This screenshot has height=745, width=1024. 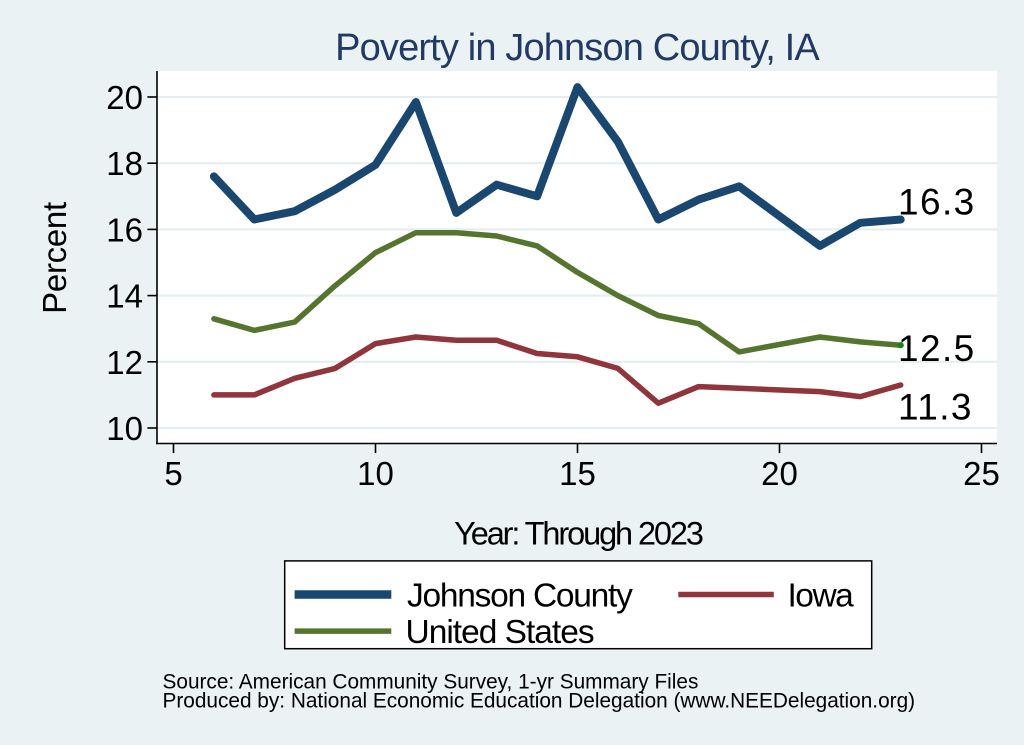 I want to click on svg-text: 18, so click(x=124, y=163).